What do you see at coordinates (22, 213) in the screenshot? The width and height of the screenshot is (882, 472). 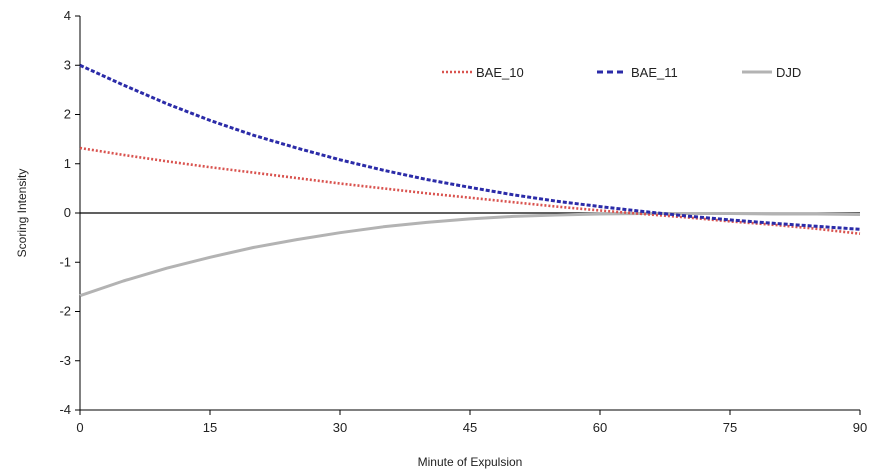 I see `y-axis-title: Scoring Intensity` at bounding box center [22, 213].